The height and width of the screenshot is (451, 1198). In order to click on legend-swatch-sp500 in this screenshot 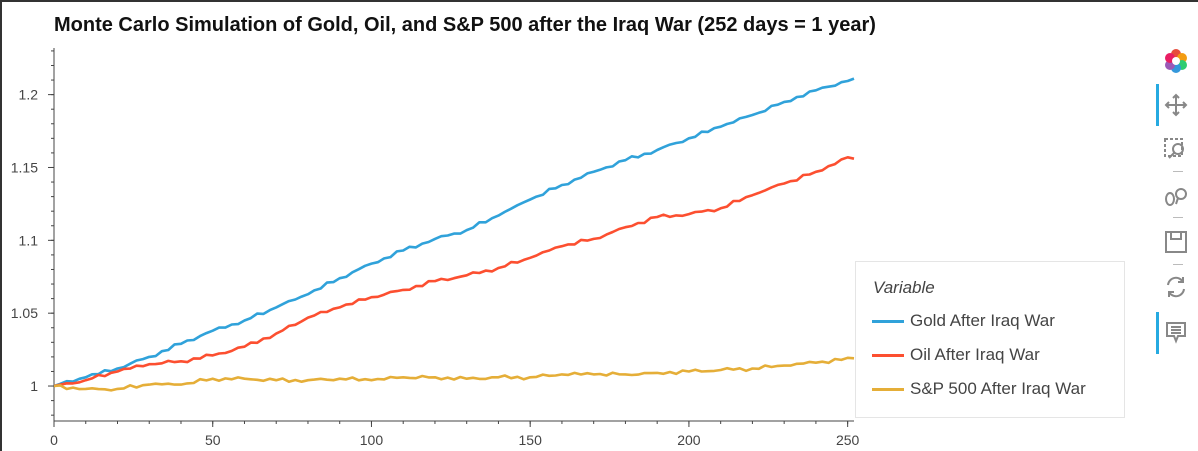, I will do `click(888, 389)`.